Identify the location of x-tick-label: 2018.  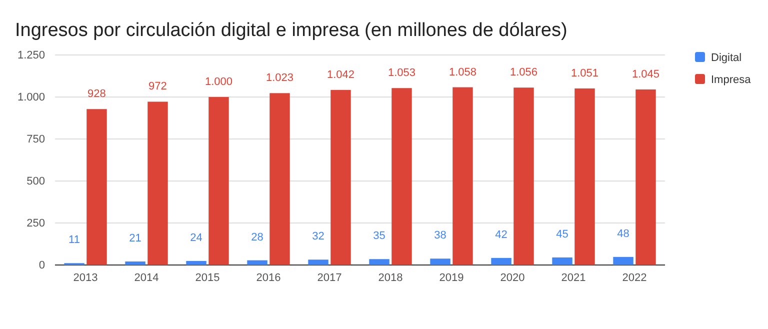
(390, 278).